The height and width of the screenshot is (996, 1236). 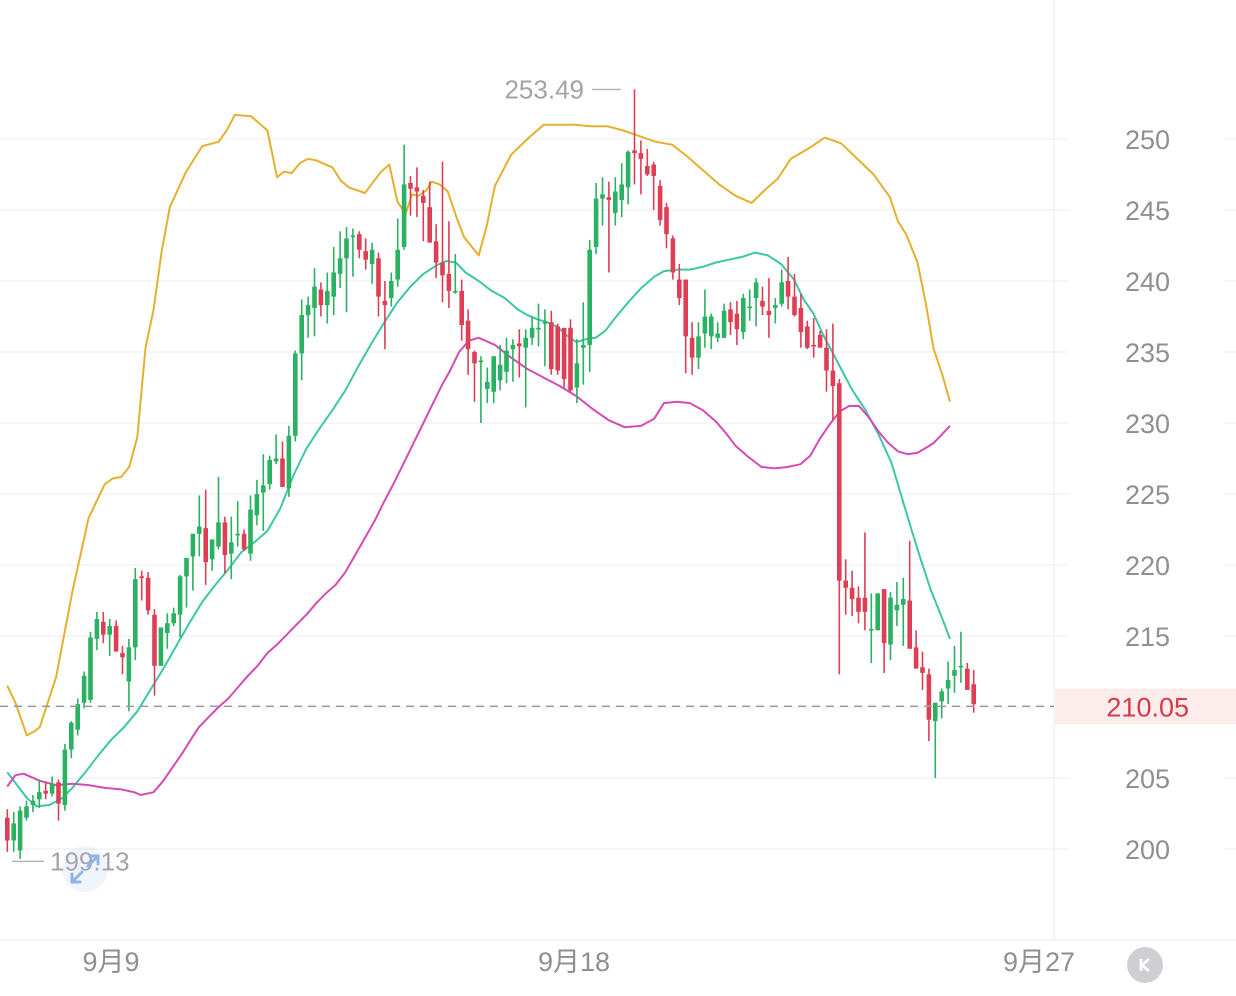 I want to click on k-button, so click(x=1145, y=965).